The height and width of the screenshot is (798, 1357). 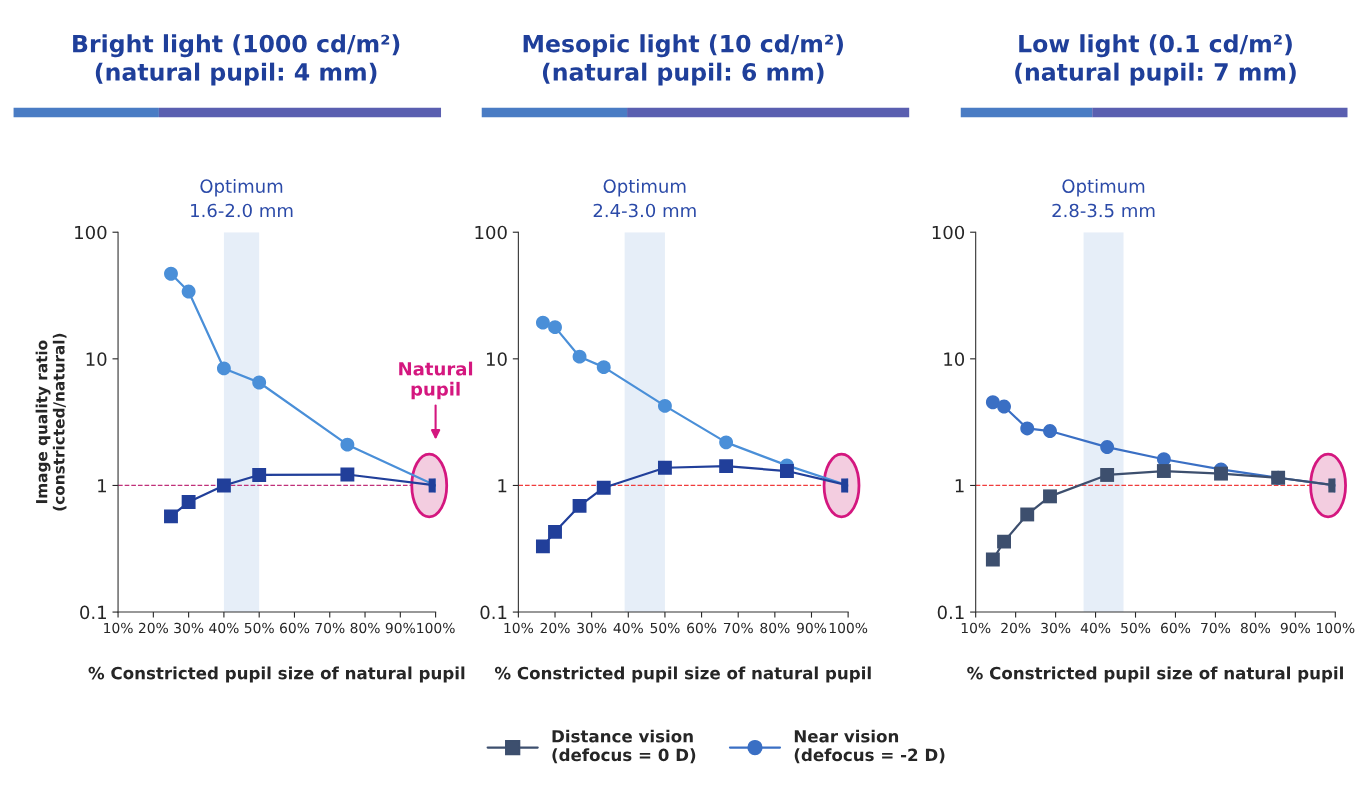 I want to click on chart-title: Low light (0.1 cd/m²) (natural pupil: 7 mm), so click(x=1155, y=60).